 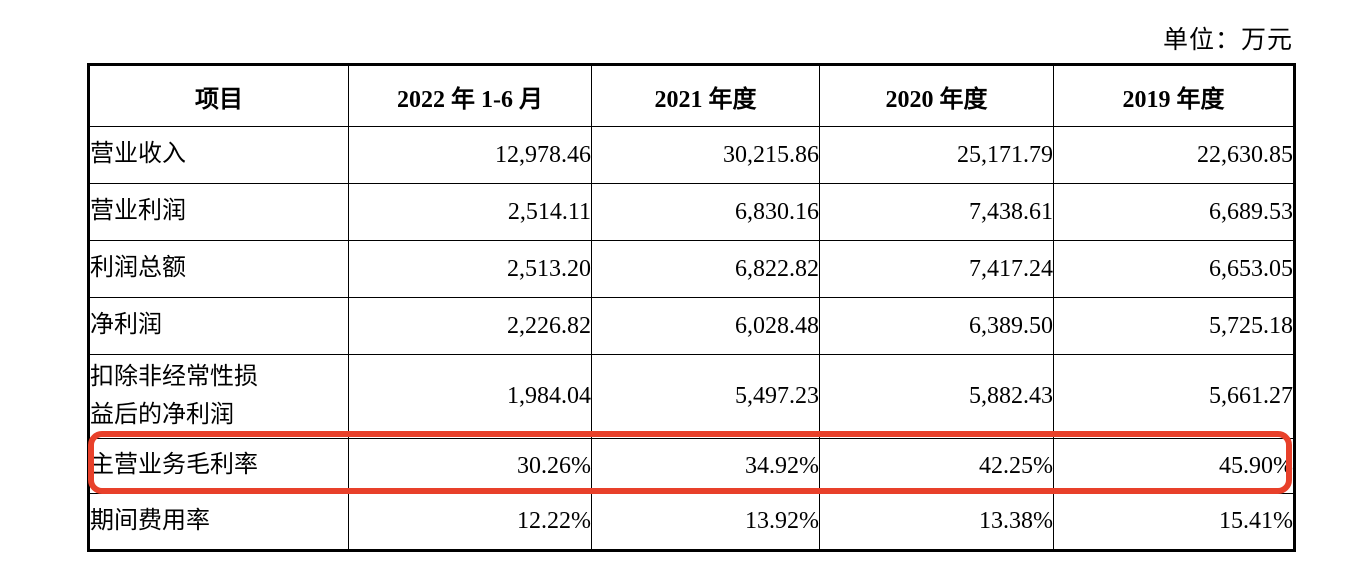 What do you see at coordinates (936, 396) in the screenshot?
I see `cell-value: 5,882.43` at bounding box center [936, 396].